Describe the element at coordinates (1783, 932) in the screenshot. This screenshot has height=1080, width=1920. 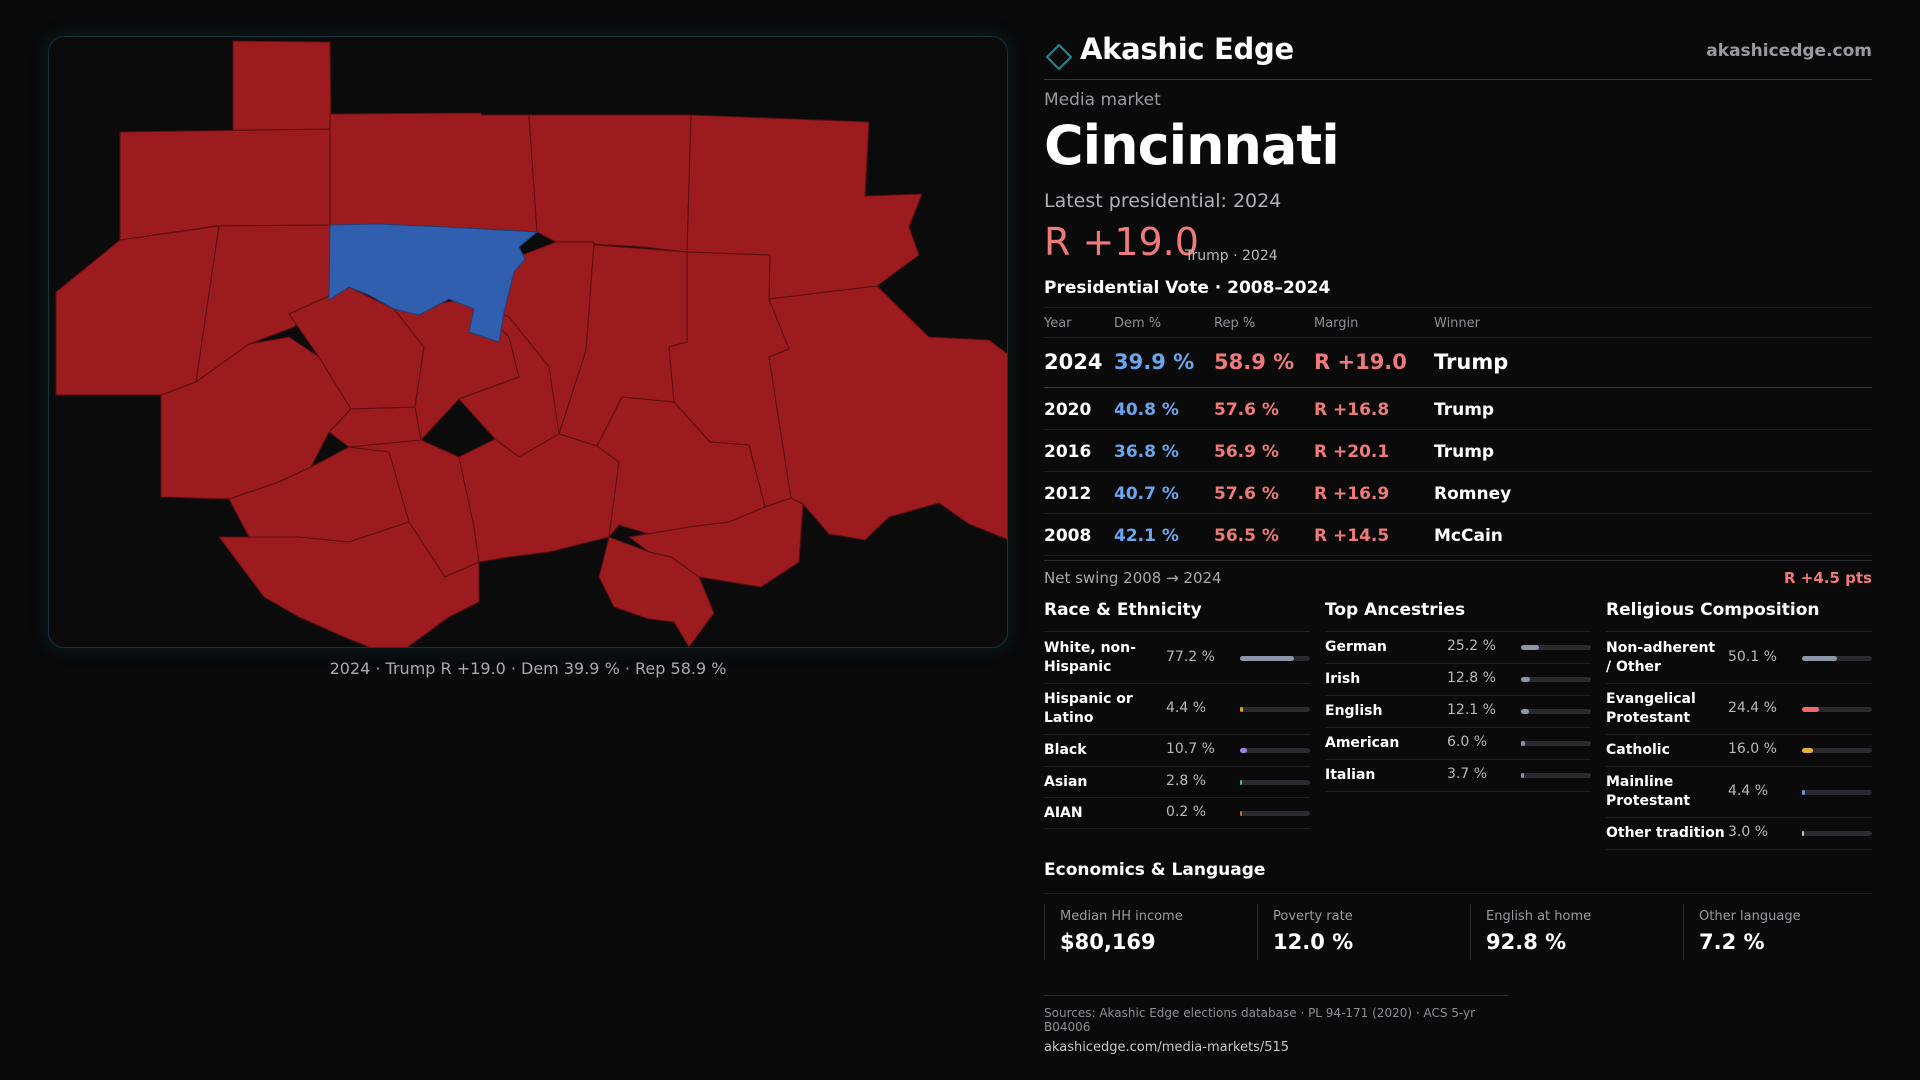
I see `stat-other-language: Other language 7.2 %` at that location.